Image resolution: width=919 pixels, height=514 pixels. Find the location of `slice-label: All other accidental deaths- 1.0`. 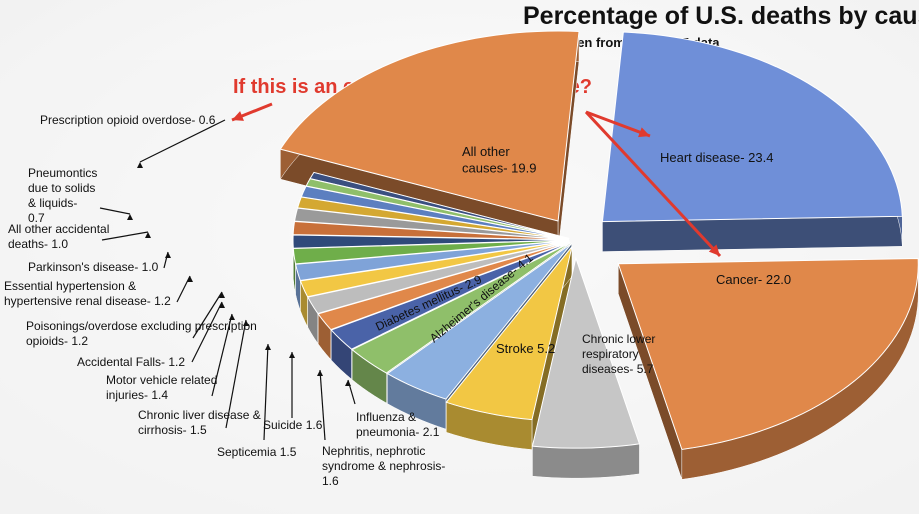

slice-label: All other accidental deaths- 1.0 is located at coordinates (58, 236).